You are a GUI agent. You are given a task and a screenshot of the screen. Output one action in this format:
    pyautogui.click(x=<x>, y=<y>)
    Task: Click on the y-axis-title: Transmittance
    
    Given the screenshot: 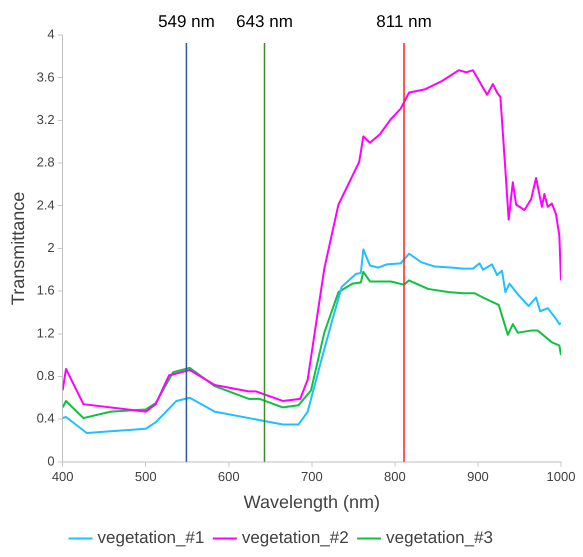 What is the action you would take?
    pyautogui.click(x=18, y=249)
    